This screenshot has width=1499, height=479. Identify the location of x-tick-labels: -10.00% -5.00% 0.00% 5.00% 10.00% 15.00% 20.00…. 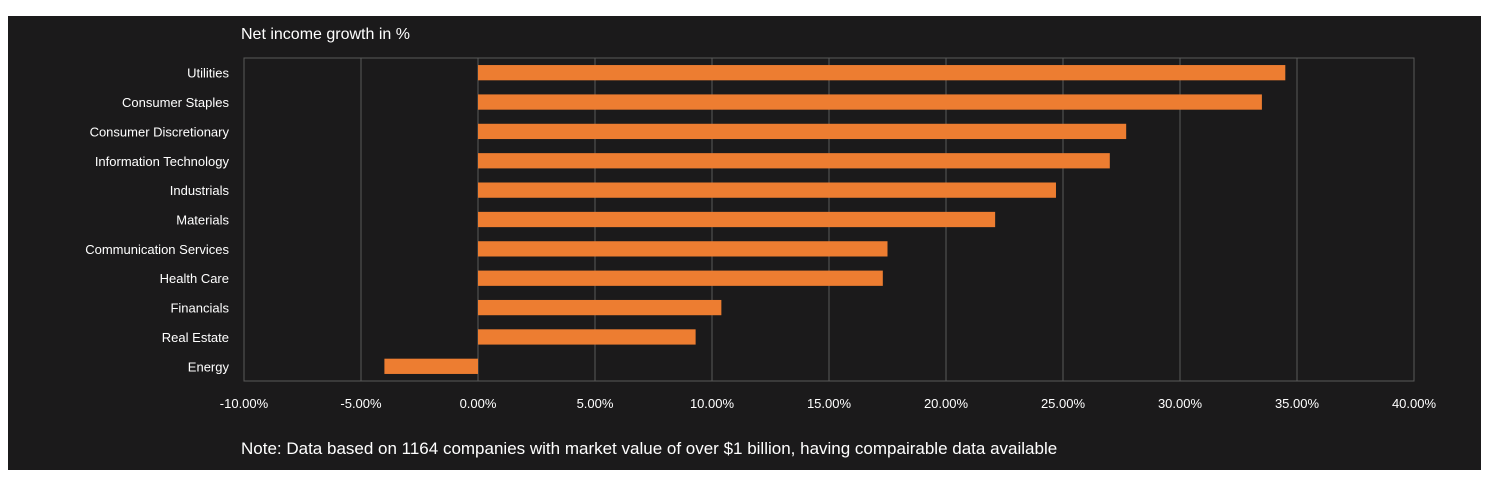
(828, 403).